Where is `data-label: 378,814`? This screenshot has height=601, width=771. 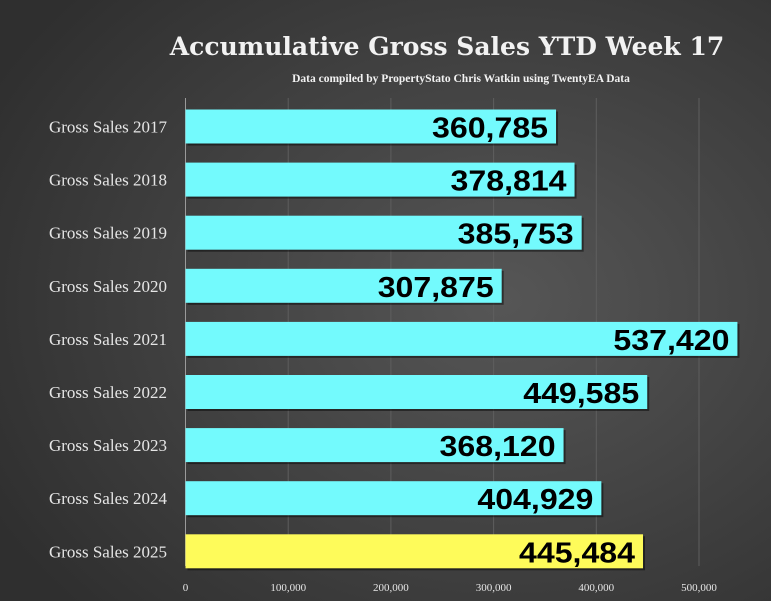
data-label: 378,814 is located at coordinates (509, 182).